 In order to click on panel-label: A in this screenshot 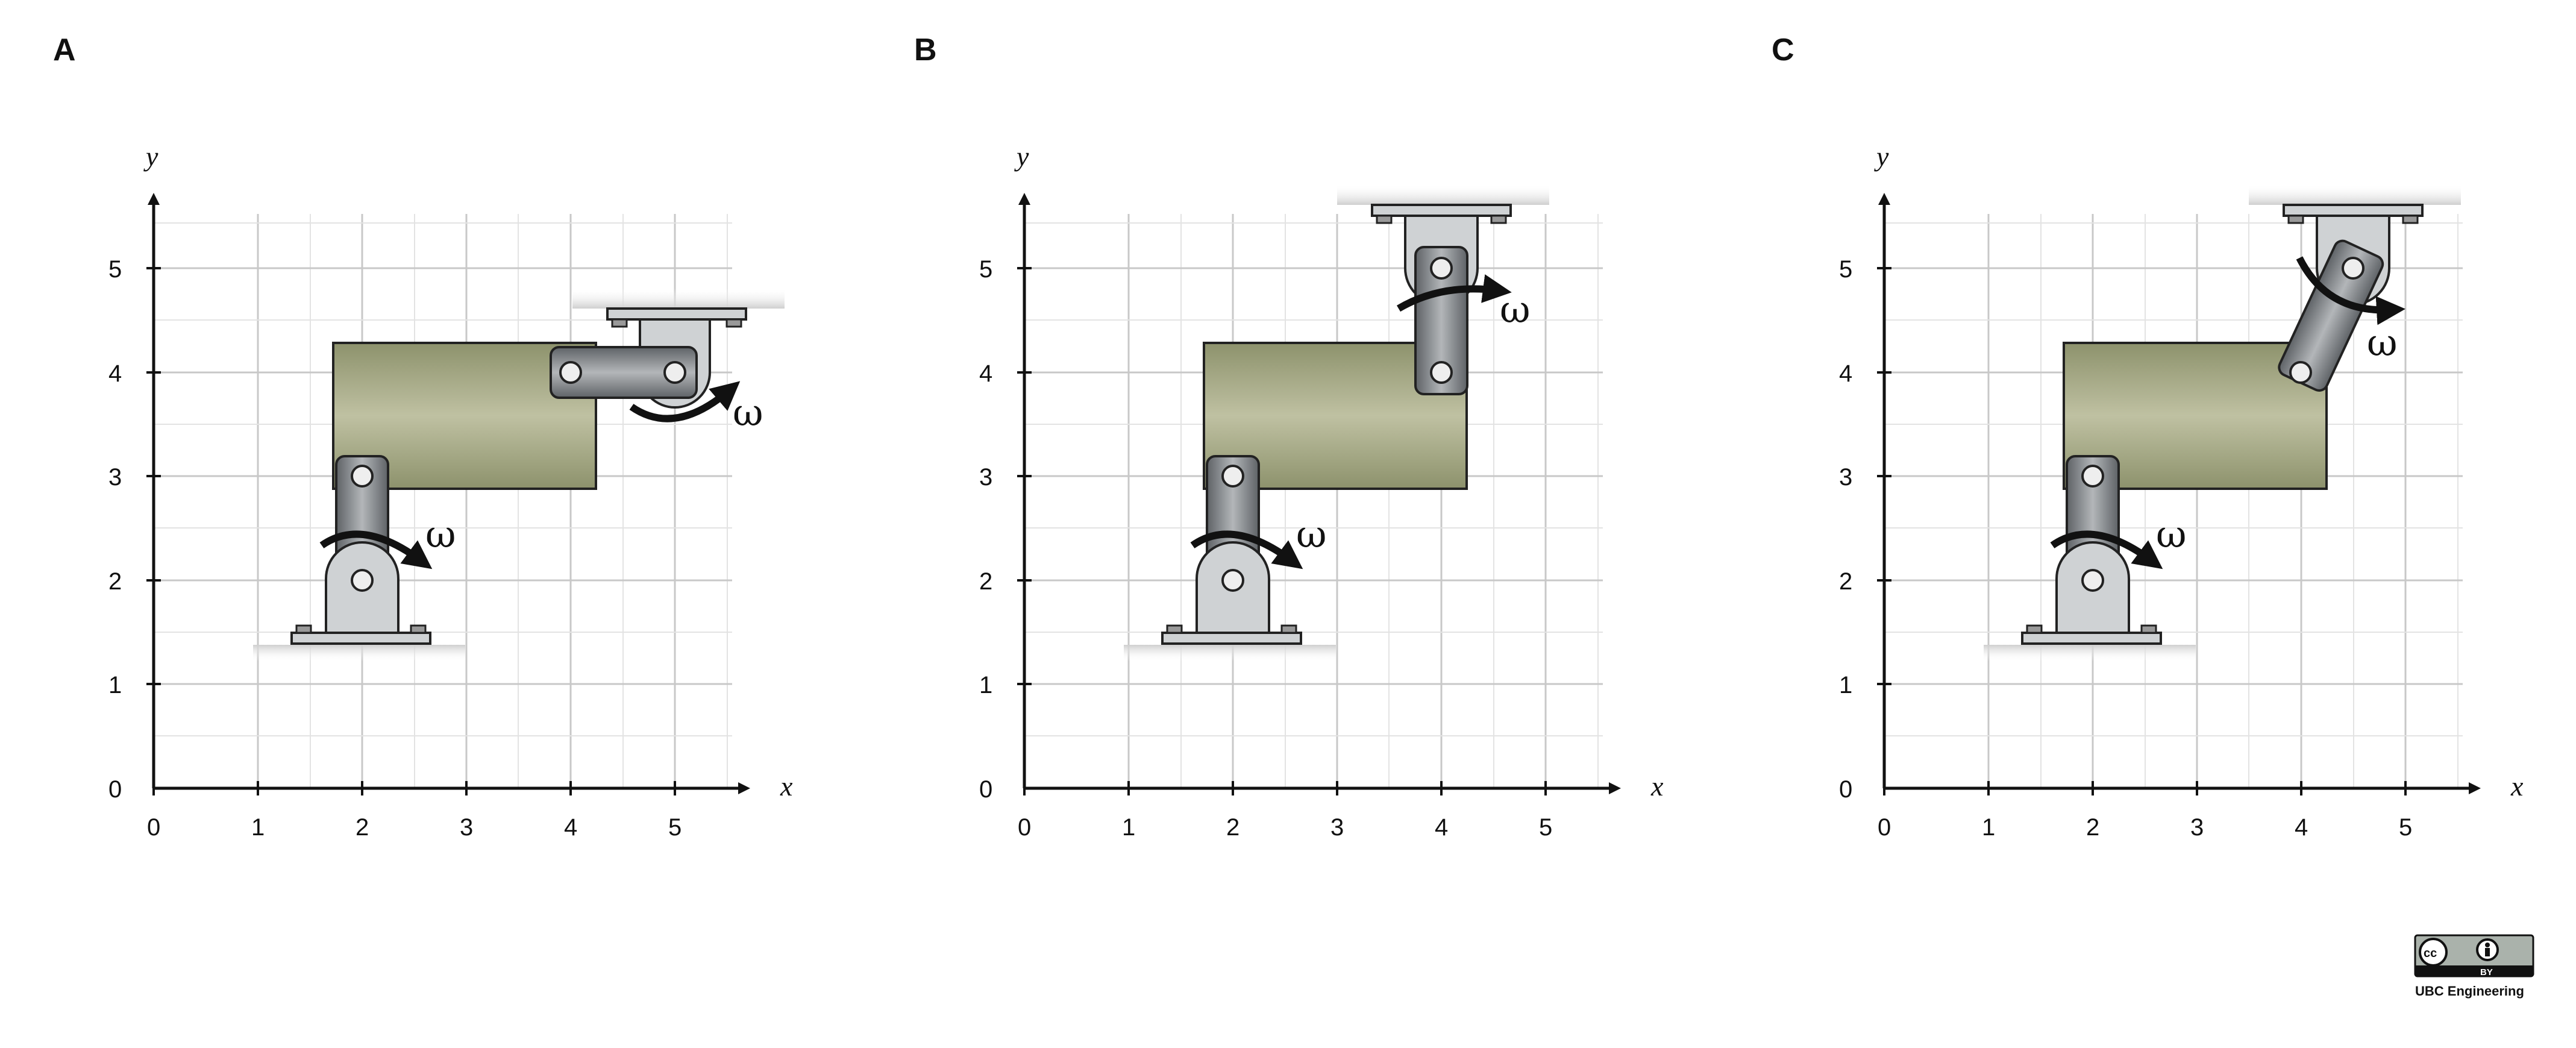, I will do `click(64, 50)`.